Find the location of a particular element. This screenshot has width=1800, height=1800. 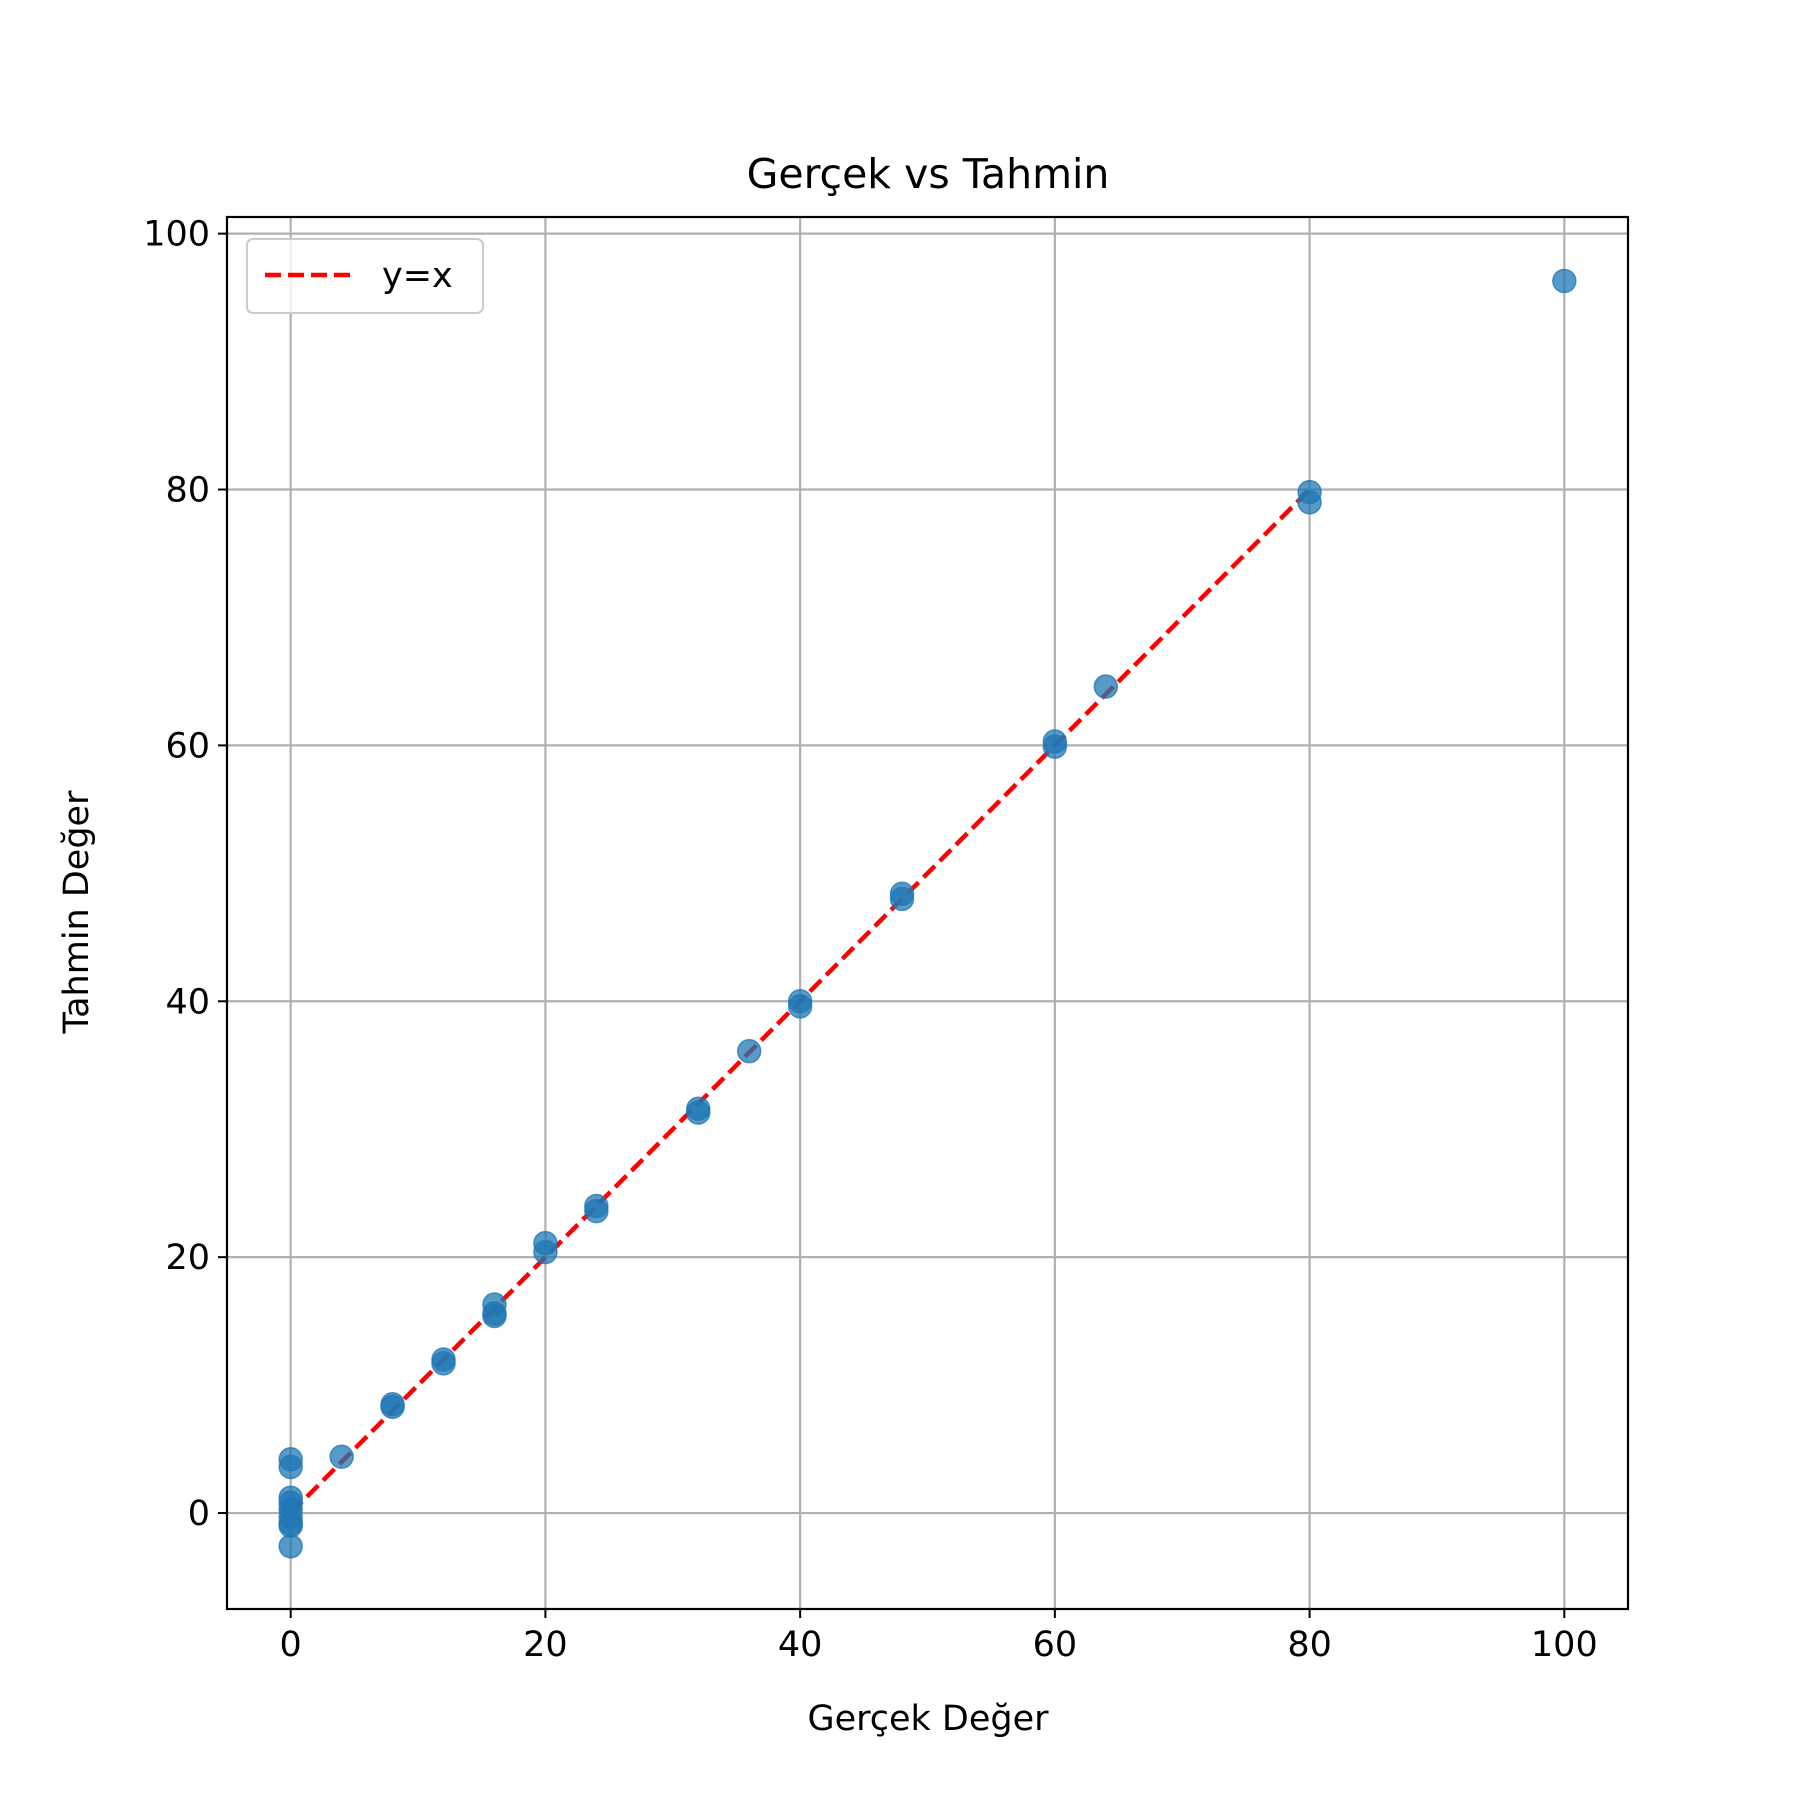

chart-title: Gerçek vs Tahmin is located at coordinates (928, 174).